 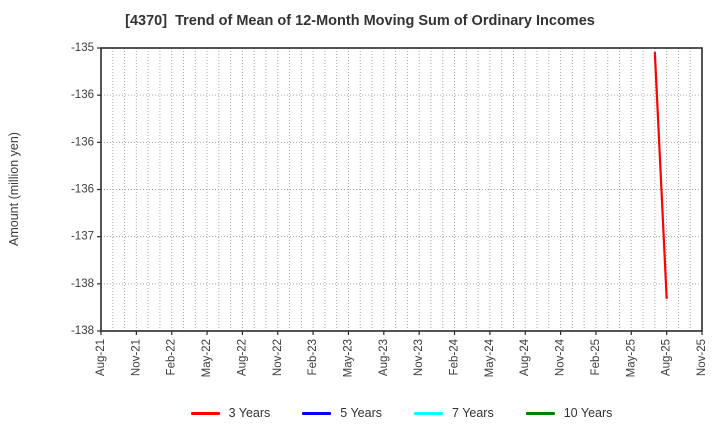 I want to click on x-tick-label: Aug-24, so click(x=525, y=357).